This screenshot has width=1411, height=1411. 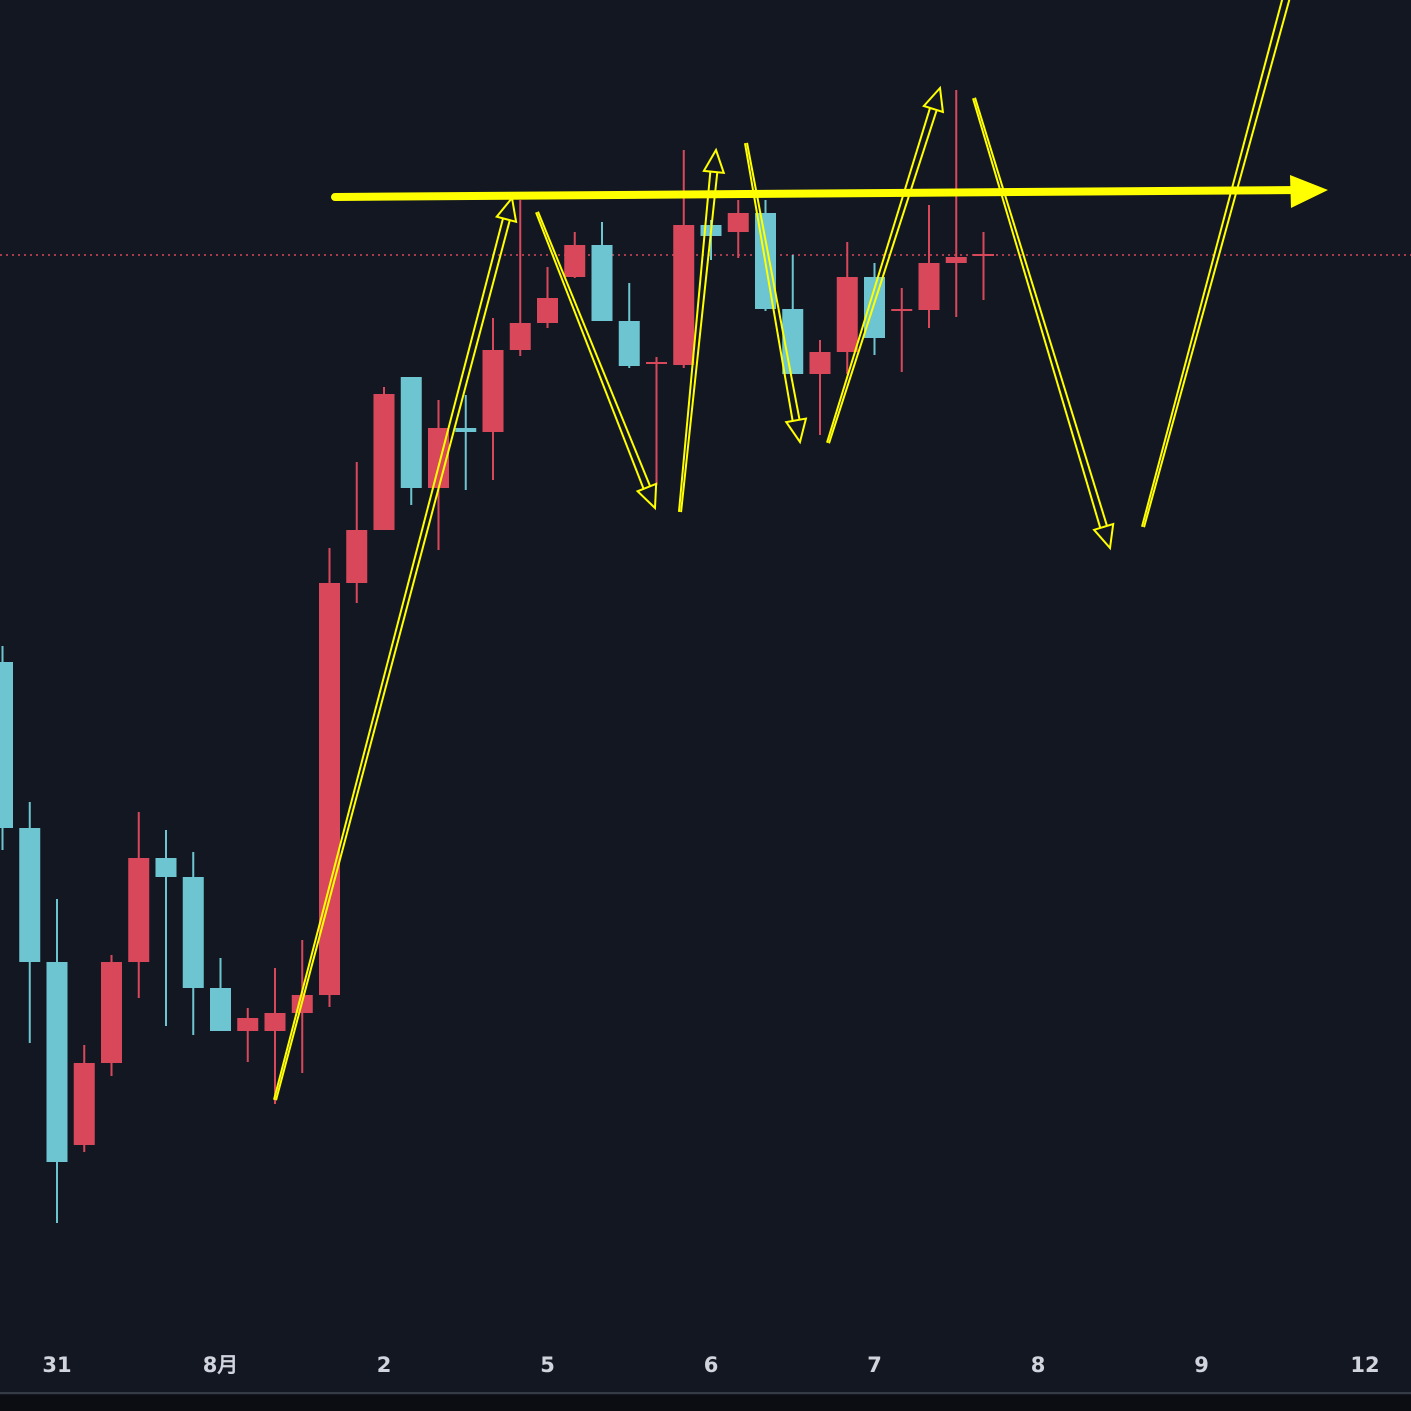 I want to click on x-tick-label: 2, so click(x=384, y=1365).